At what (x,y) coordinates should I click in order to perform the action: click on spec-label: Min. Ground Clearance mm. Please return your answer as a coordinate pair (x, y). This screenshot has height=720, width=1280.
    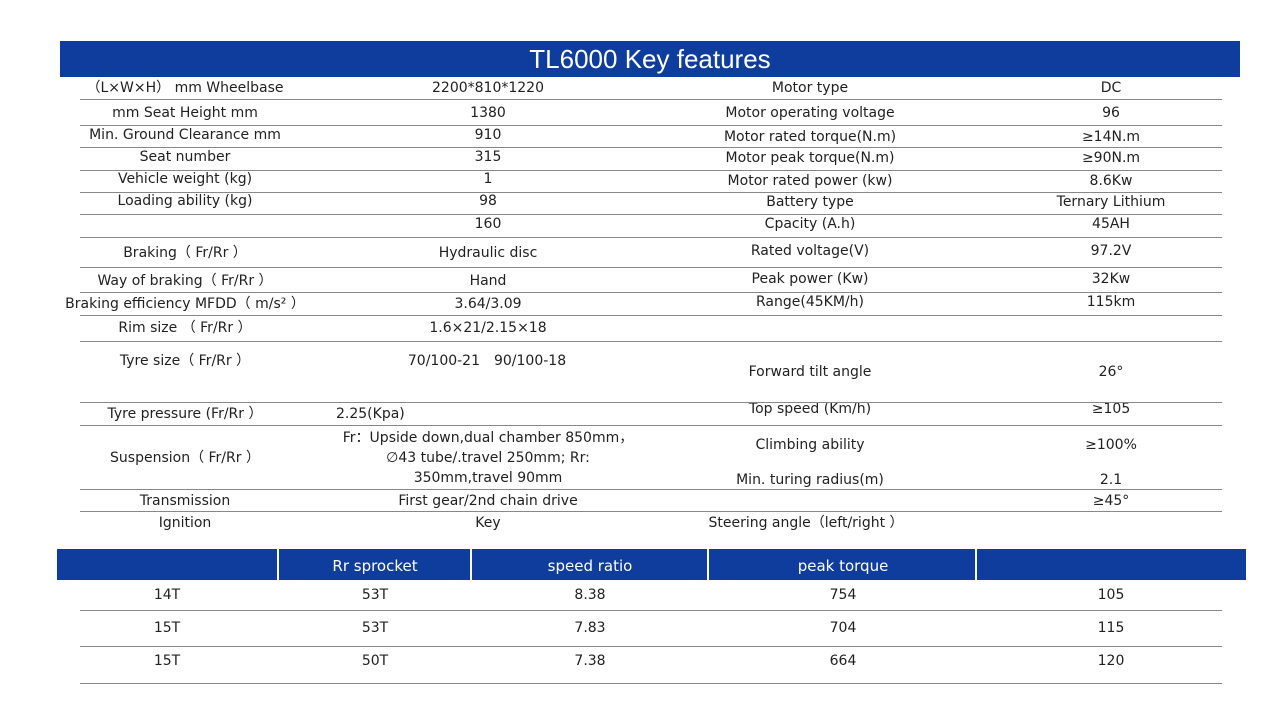
    Looking at the image, I should click on (185, 135).